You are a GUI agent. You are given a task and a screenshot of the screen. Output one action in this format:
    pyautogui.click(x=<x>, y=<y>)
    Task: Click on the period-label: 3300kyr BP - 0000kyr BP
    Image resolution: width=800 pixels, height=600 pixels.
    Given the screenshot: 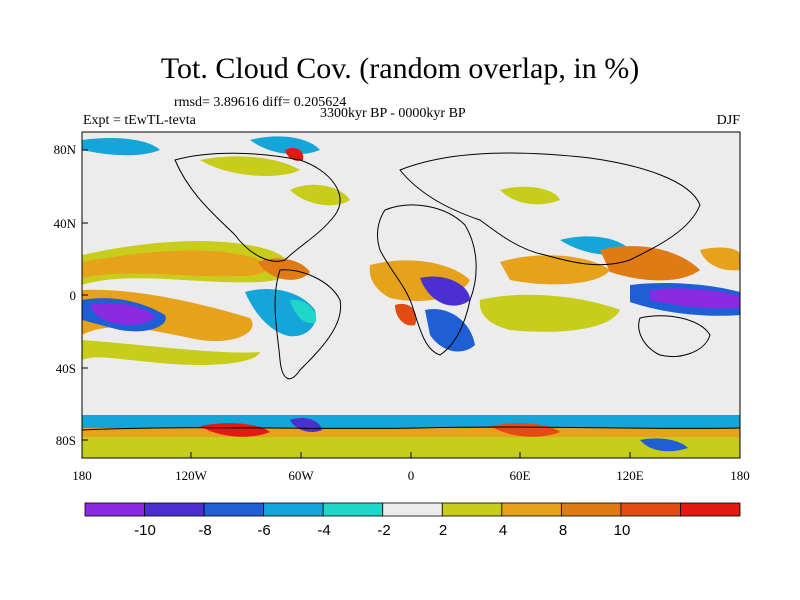 What is the action you would take?
    pyautogui.click(x=393, y=113)
    